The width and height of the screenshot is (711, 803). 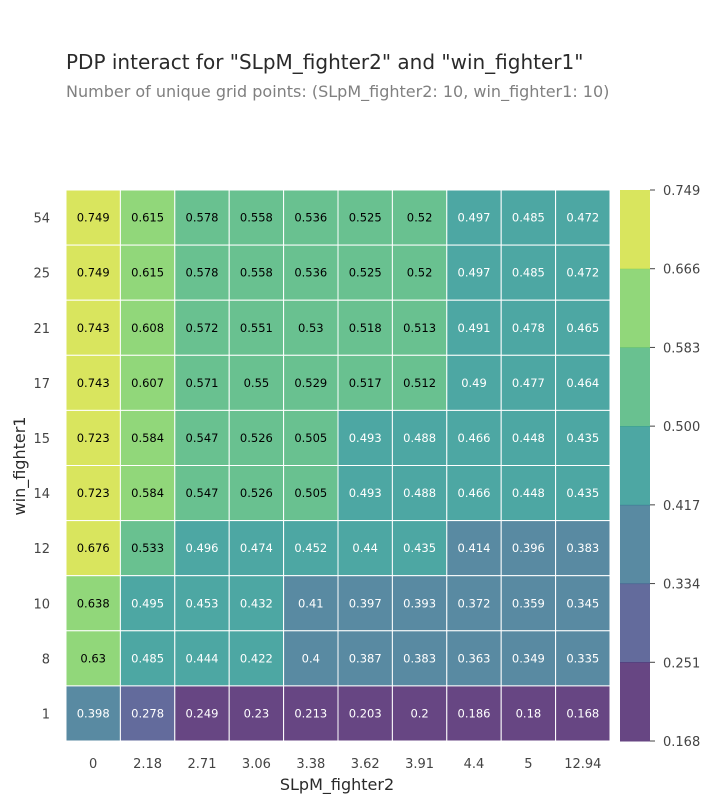 I want to click on cell-value-label: 0.512, so click(x=419, y=383).